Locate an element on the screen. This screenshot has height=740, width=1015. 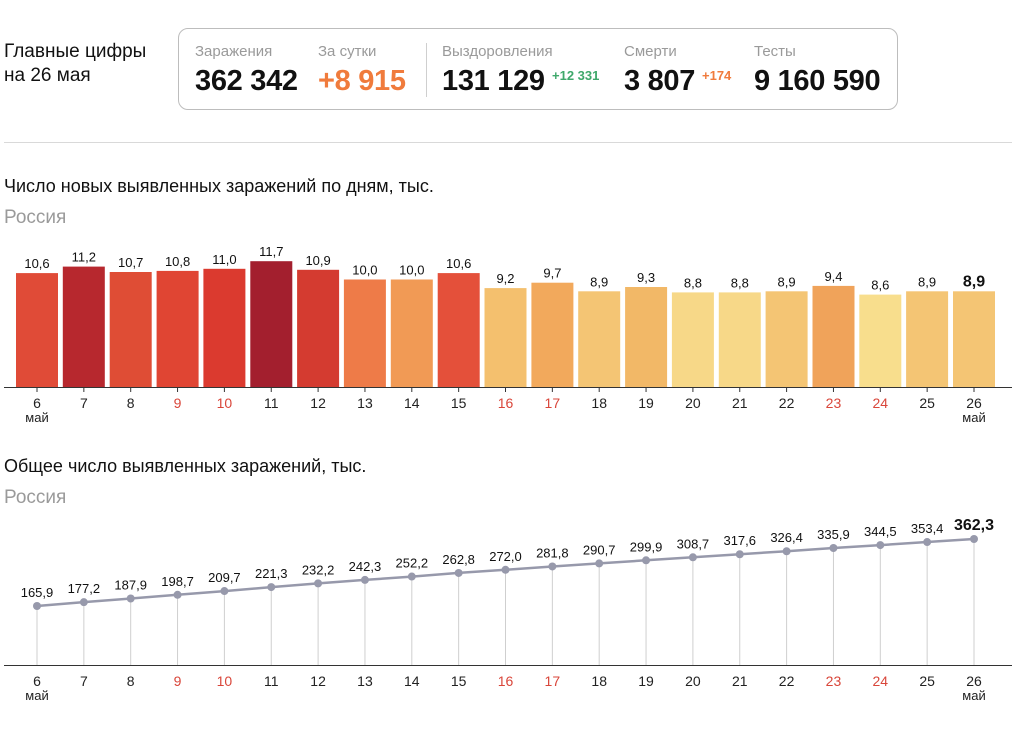
point-value-label: 362,3 is located at coordinates (974, 525).